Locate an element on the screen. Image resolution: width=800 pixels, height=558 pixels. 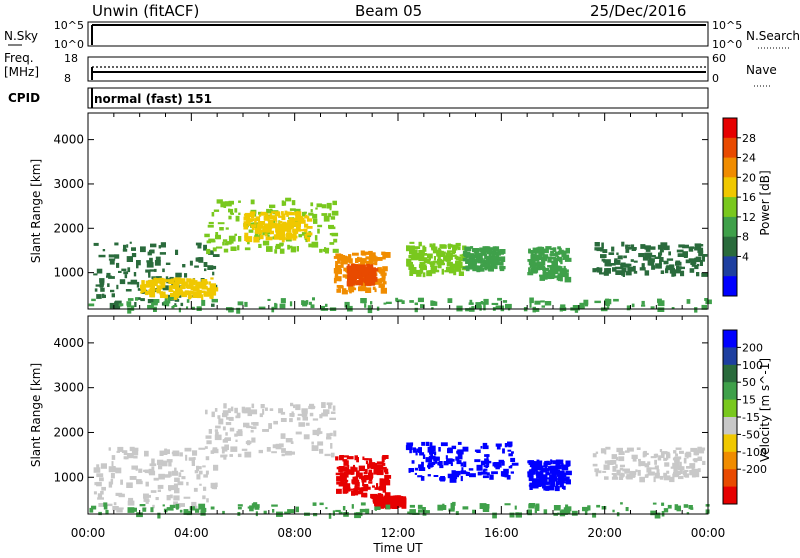
power-ylabel: Slant Range [km] is located at coordinates (36, 211).